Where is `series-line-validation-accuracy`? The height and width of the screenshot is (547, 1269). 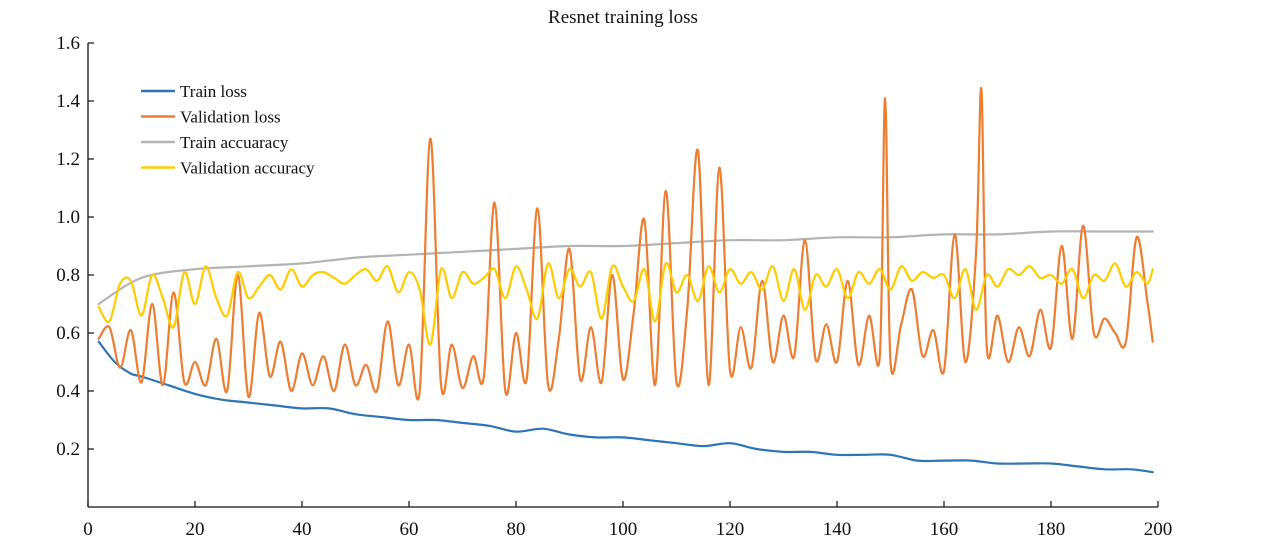
series-line-validation-accuracy is located at coordinates (625, 304).